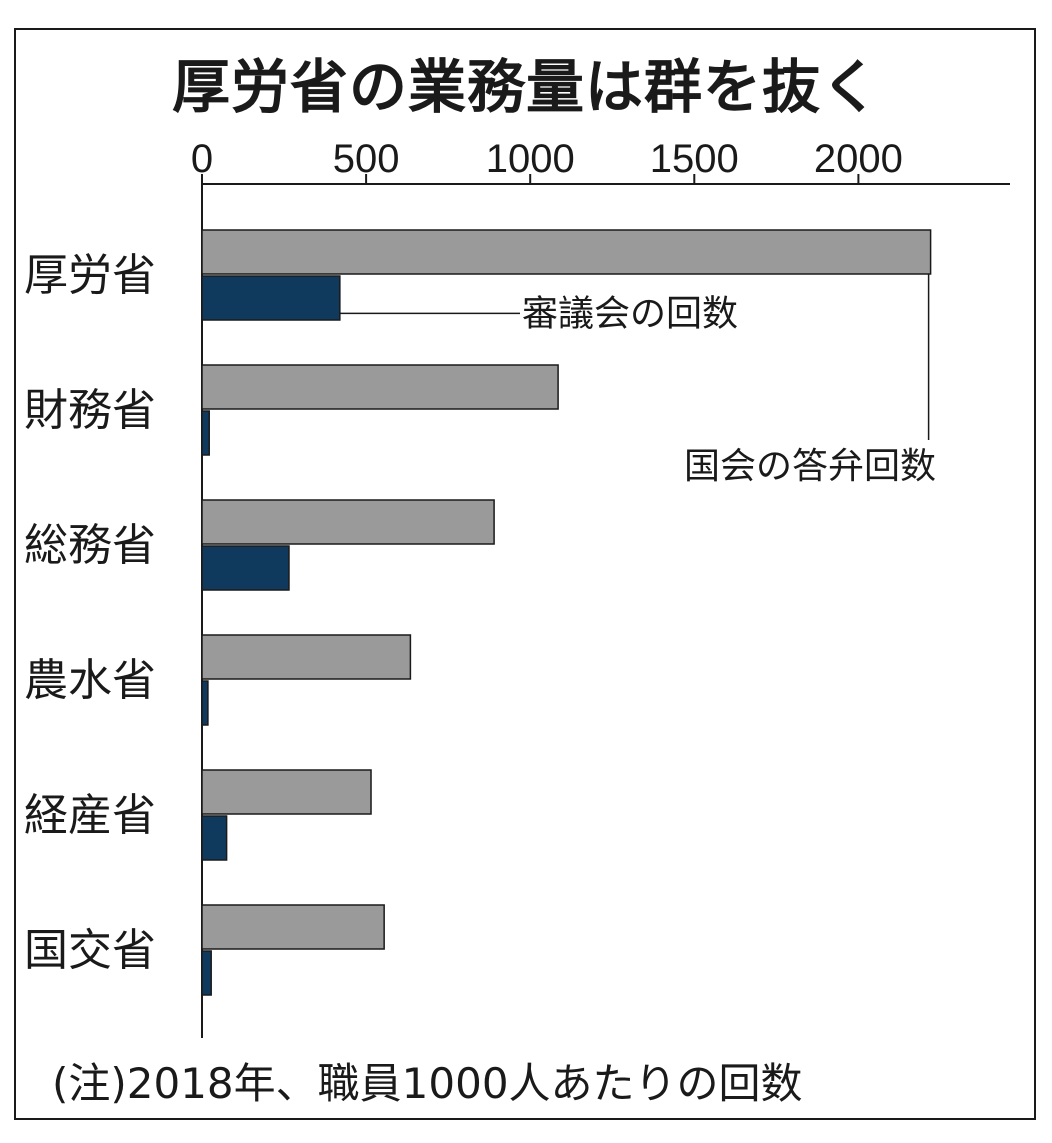 The image size is (1052, 1143). Describe the element at coordinates (90, 275) in the screenshot. I see `category-label: 厚労省` at that location.